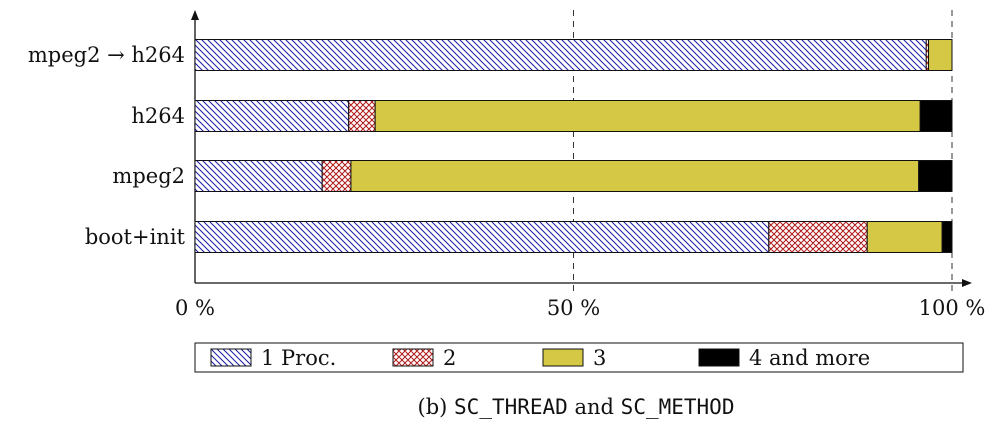 This screenshot has height=425, width=990. Describe the element at coordinates (947, 237) in the screenshot. I see `bar-boot-init-4-and-more` at that location.